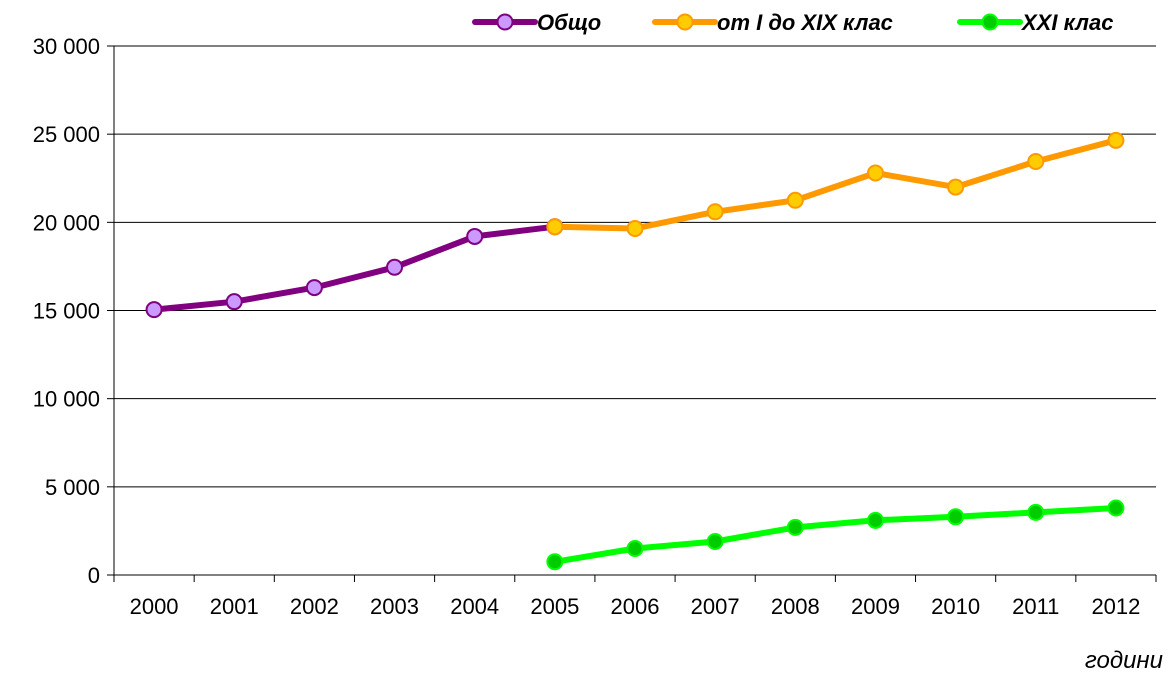  What do you see at coordinates (66, 222) in the screenshot?
I see `y-tick-label: 20 000` at bounding box center [66, 222].